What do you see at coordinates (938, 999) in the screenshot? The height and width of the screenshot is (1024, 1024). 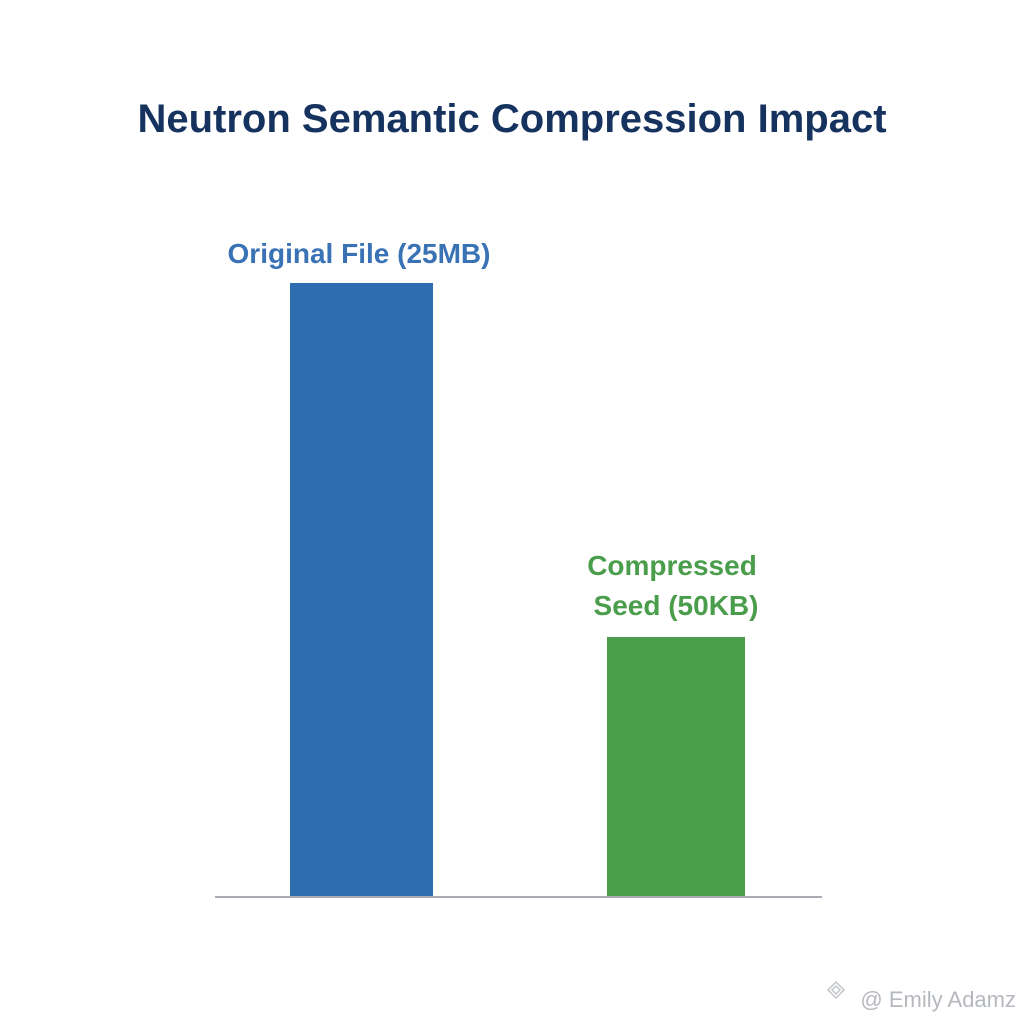 I see `watermark: @ Emily Adamz` at bounding box center [938, 999].